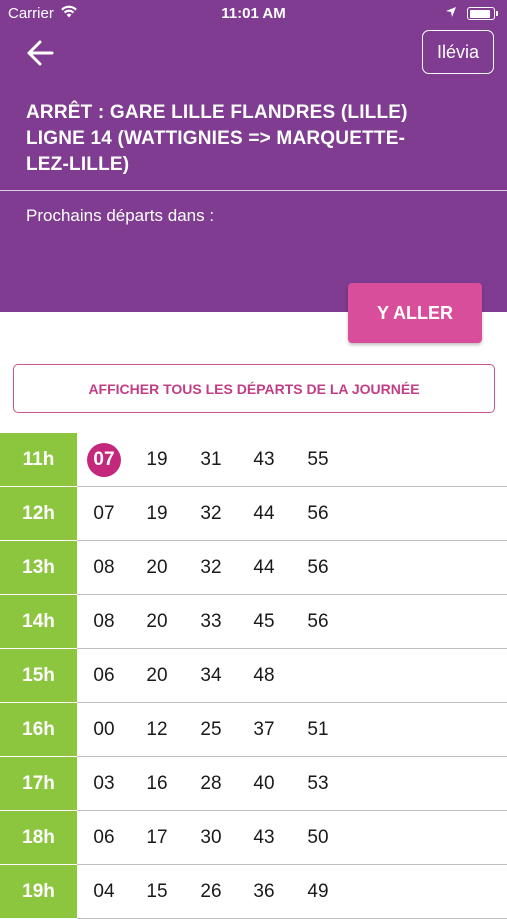  I want to click on status-right, so click(471, 13).